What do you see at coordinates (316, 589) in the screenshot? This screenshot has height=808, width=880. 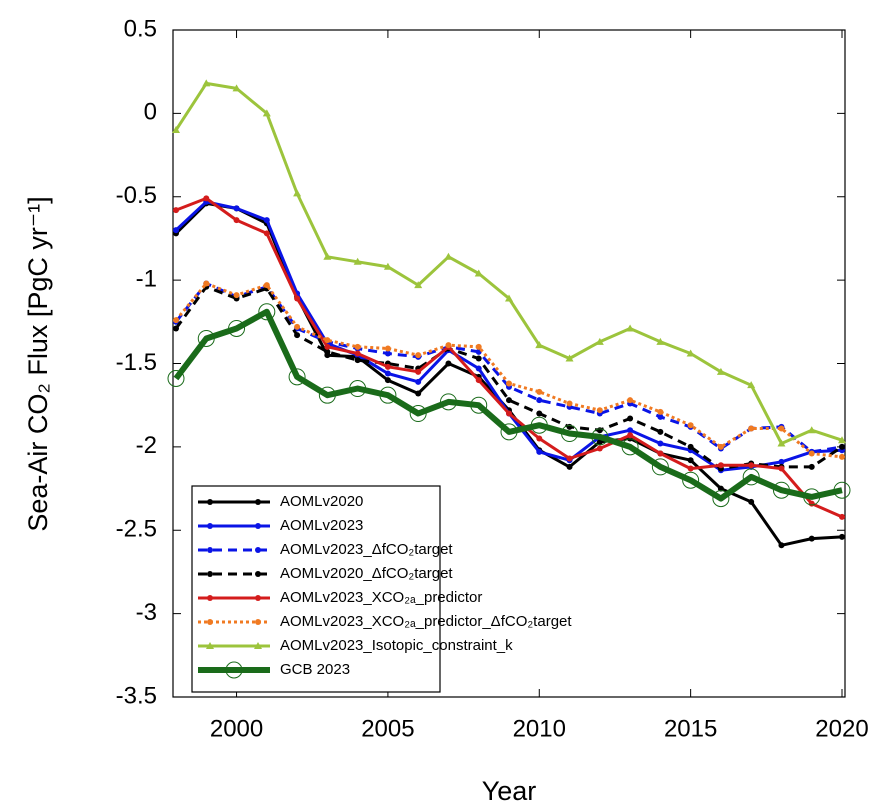 I see `legend-box` at bounding box center [316, 589].